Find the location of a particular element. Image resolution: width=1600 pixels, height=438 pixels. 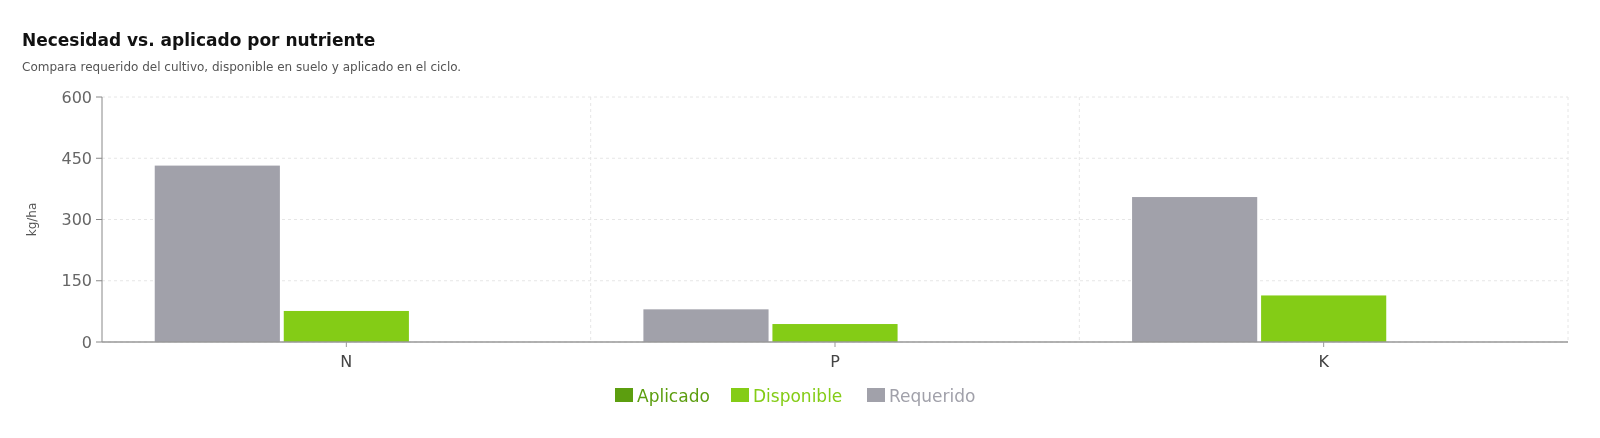

y-tick-label: 450 is located at coordinates (76, 158).